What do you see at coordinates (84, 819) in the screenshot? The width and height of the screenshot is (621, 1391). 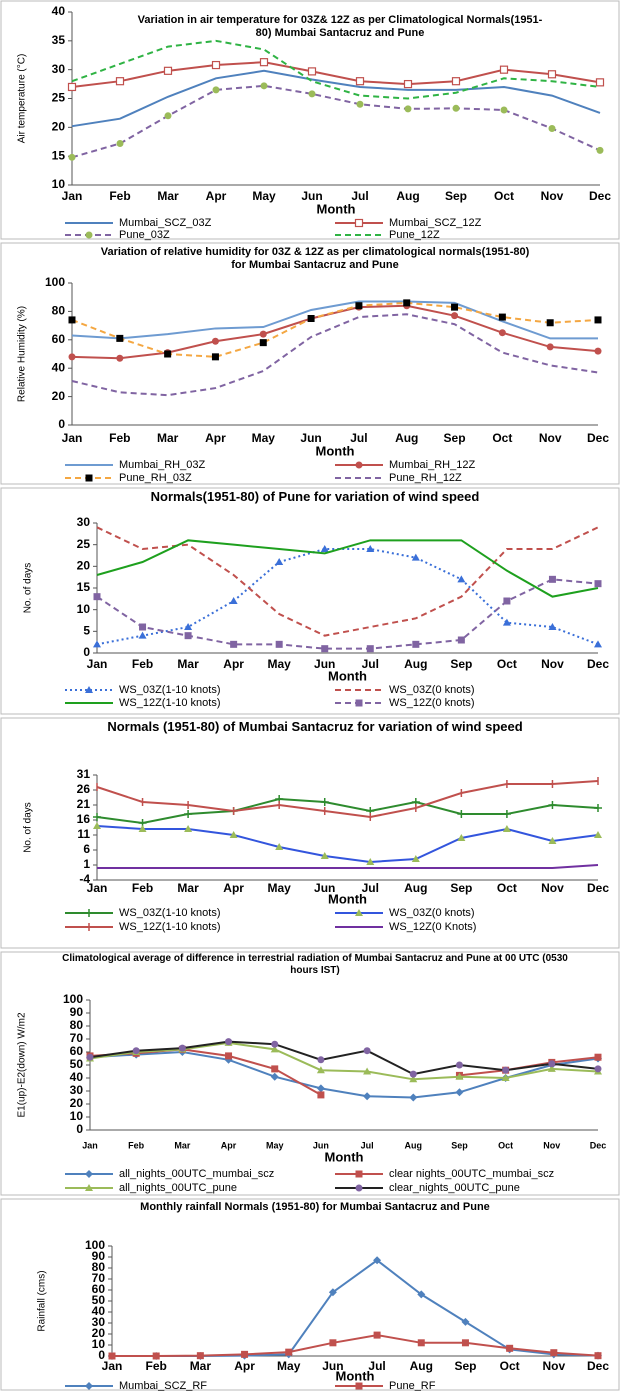 I see `y-tick-label: 16` at bounding box center [84, 819].